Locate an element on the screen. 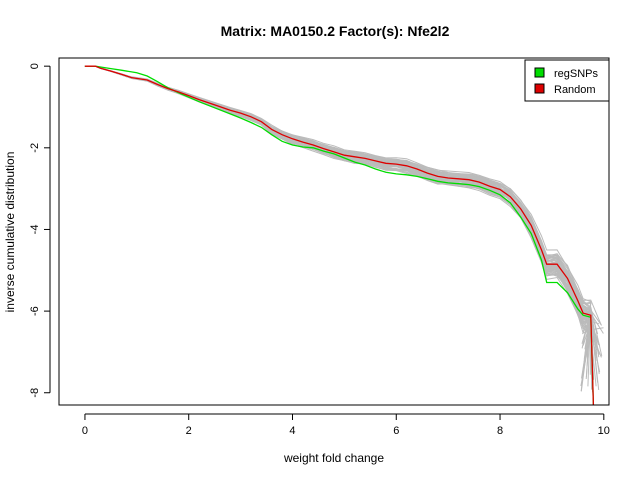  x-tick-label: 4 is located at coordinates (292, 431).